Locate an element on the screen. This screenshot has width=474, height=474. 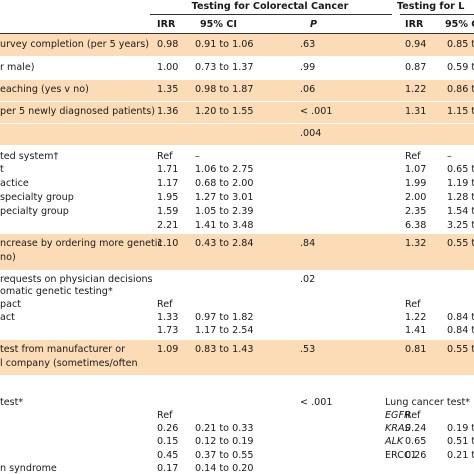
table-cell: 1.22 is located at coordinates (416, 90).